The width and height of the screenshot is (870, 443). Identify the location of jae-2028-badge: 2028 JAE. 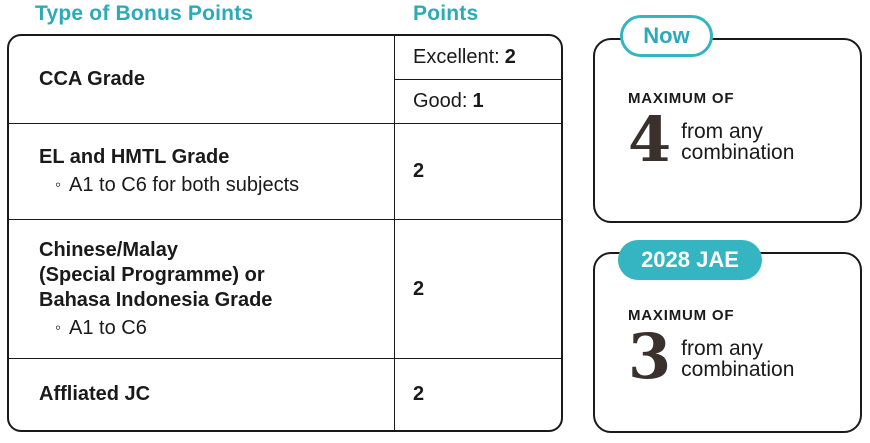
(690, 260).